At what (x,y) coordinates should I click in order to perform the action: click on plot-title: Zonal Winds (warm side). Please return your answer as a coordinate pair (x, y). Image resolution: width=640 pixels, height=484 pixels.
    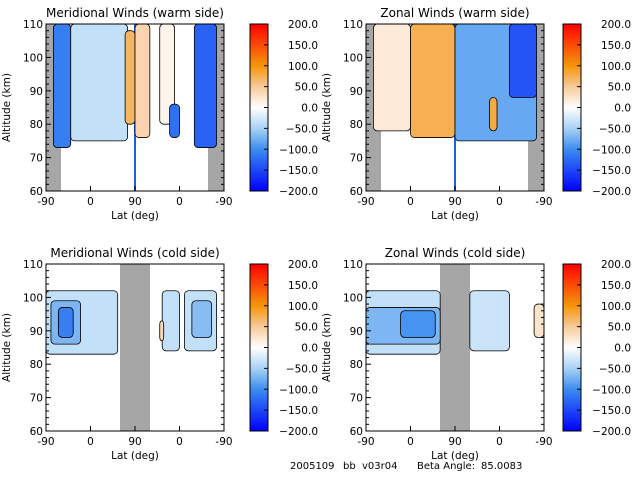
    Looking at the image, I should click on (454, 13).